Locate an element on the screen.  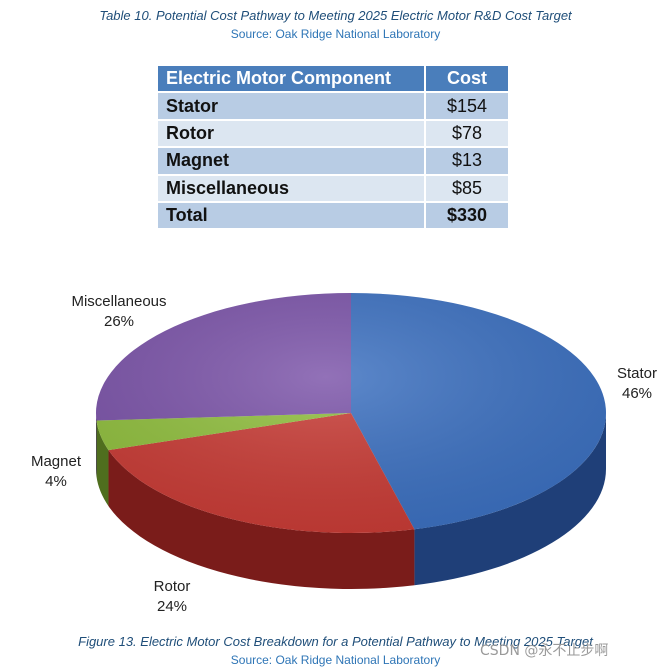
pie-label-miscellaneous: Miscellaneous is located at coordinates (118, 301).